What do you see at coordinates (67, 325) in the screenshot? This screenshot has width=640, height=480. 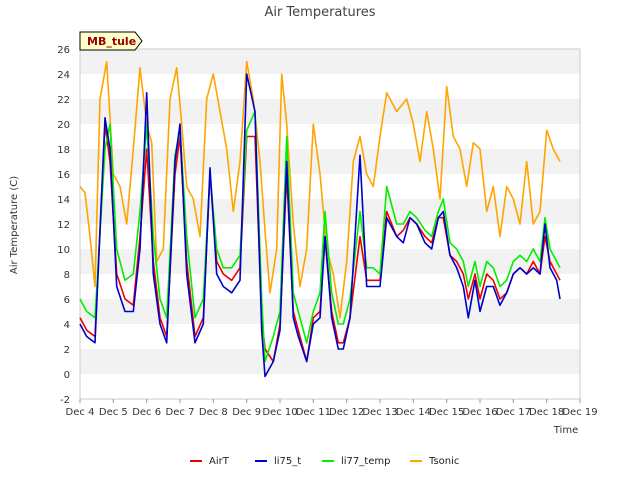 I see `y-tick-label: 4` at bounding box center [67, 325].